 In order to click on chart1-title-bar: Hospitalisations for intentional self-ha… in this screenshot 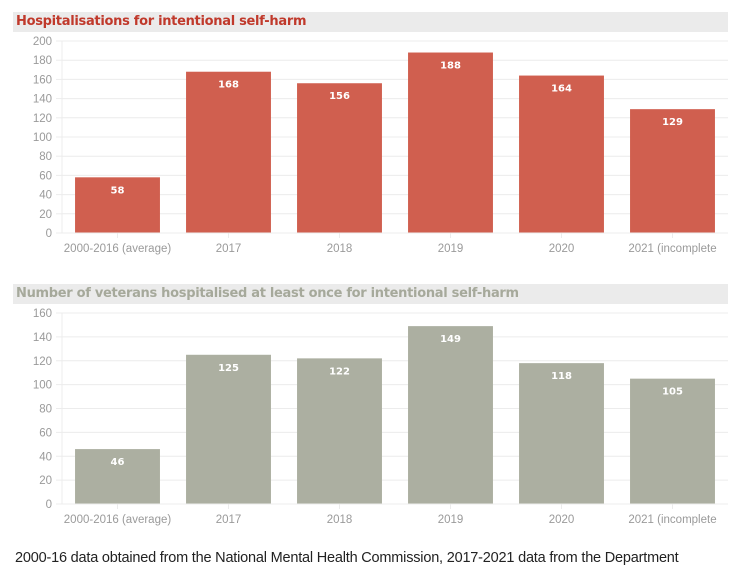, I will do `click(370, 22)`.